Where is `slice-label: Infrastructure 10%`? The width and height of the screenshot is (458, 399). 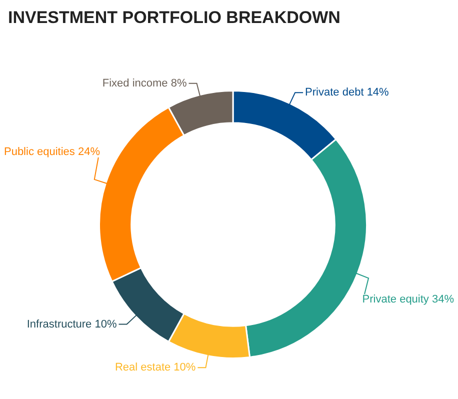 slice-label: Infrastructure 10% is located at coordinates (71, 324).